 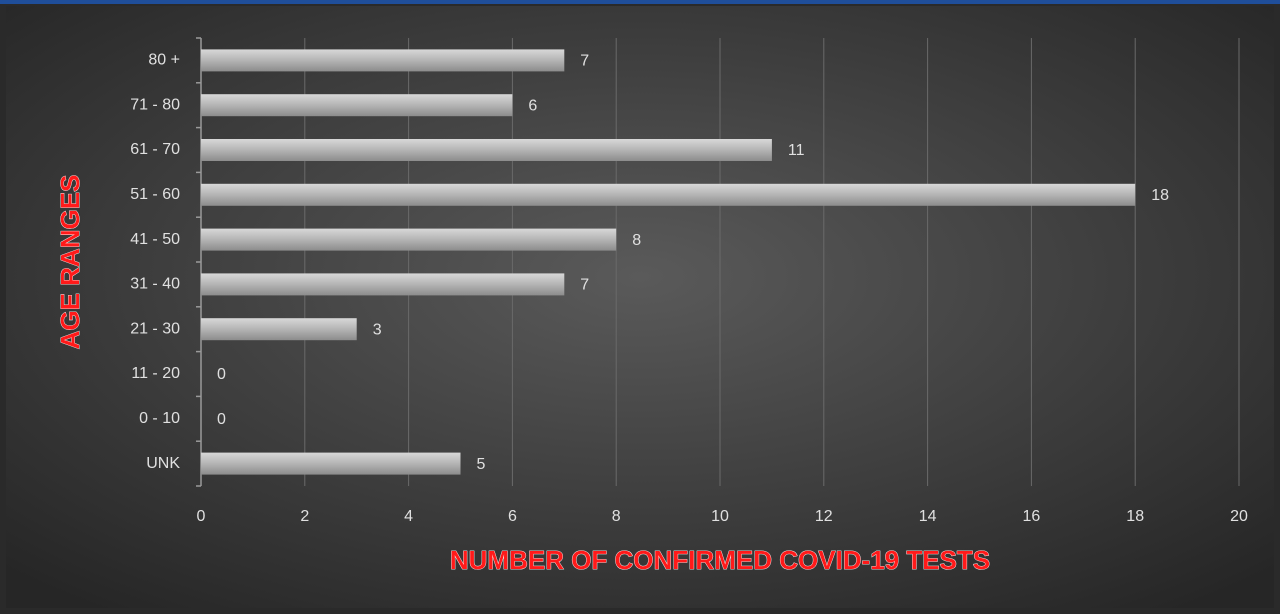 What do you see at coordinates (155, 149) in the screenshot?
I see `y-tick-label: 61 - 70` at bounding box center [155, 149].